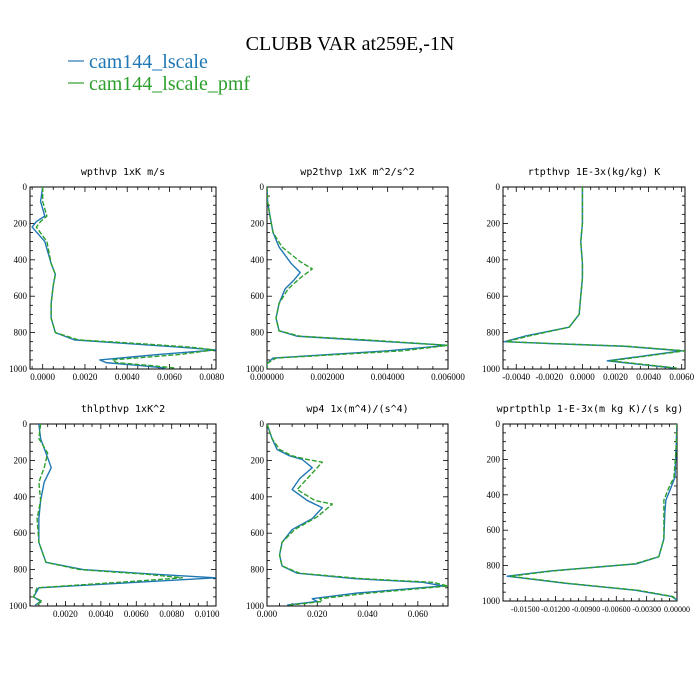  I want to click on legend: cam144_lscale cam144_lscale_pmf, so click(159, 73).